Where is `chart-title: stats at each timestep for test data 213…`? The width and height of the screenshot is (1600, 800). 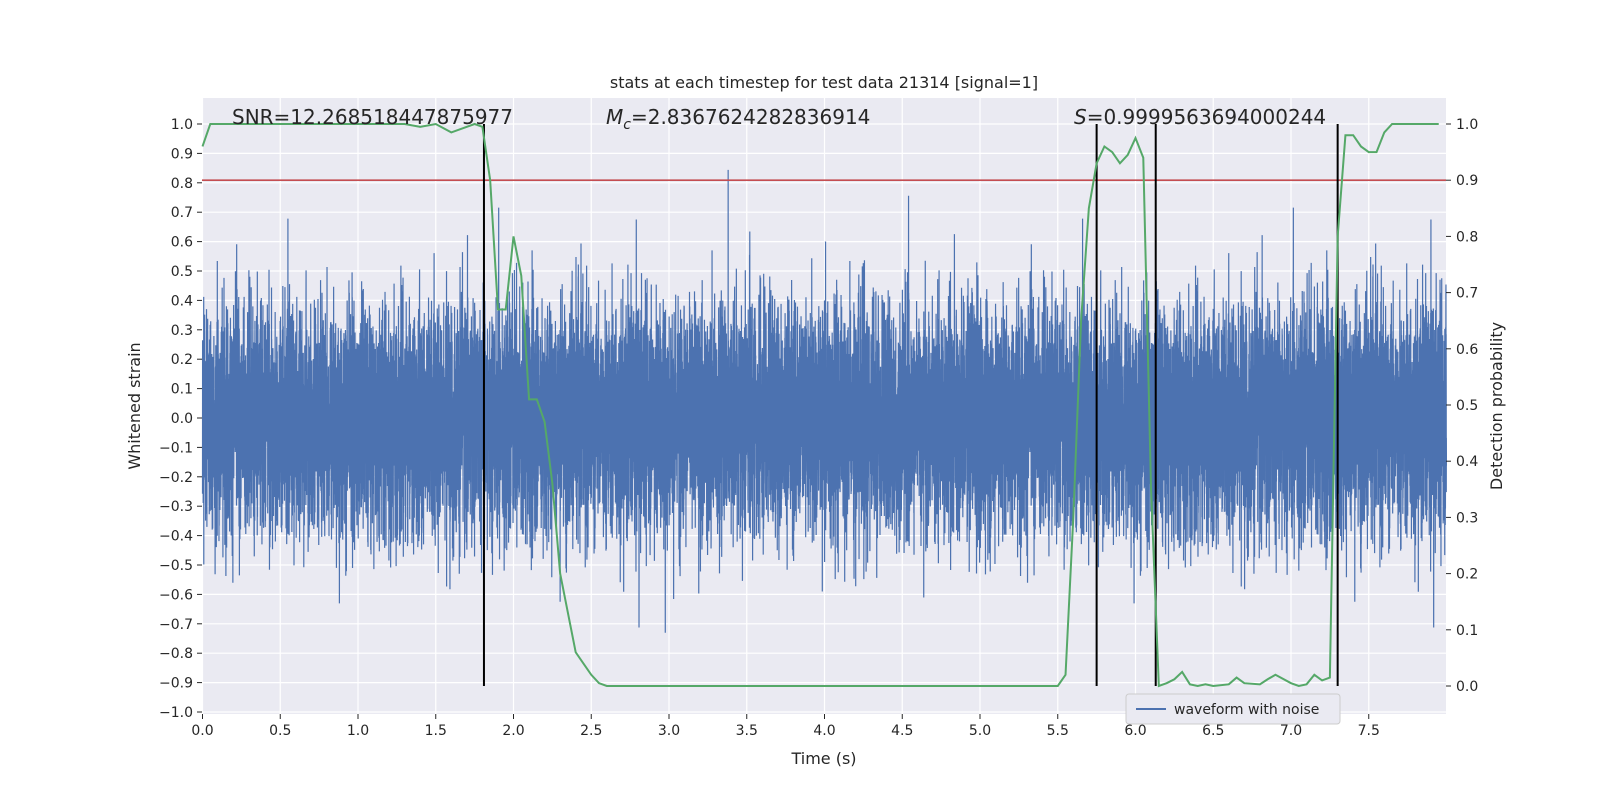
chart-title: stats at each timestep for test data 213… is located at coordinates (824, 82).